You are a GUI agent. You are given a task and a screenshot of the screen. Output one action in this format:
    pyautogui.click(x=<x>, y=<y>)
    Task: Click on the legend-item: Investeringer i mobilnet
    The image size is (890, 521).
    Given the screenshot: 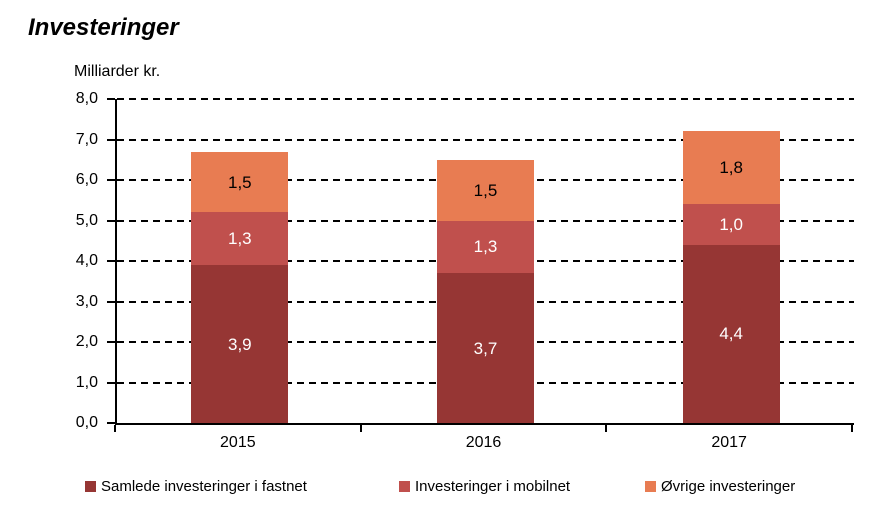 What is the action you would take?
    pyautogui.click(x=484, y=486)
    